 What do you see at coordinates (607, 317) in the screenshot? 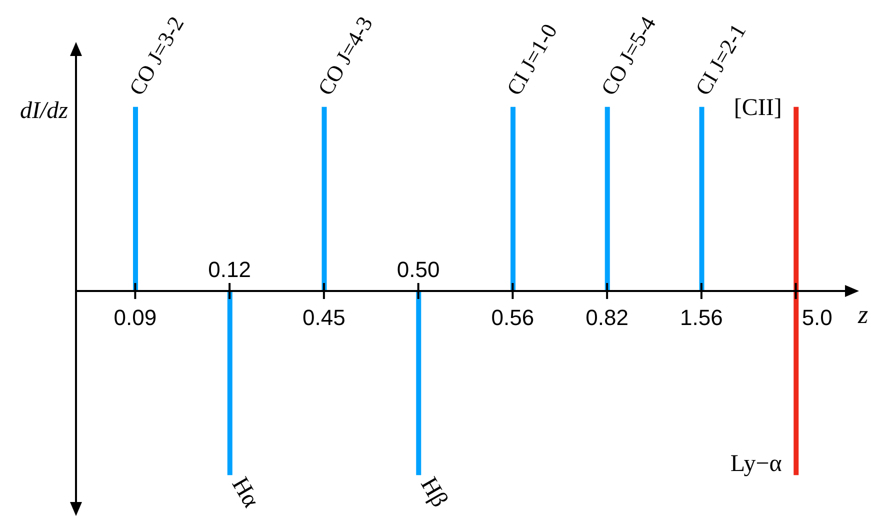
I see `x-tick-label: 0.82` at bounding box center [607, 317].